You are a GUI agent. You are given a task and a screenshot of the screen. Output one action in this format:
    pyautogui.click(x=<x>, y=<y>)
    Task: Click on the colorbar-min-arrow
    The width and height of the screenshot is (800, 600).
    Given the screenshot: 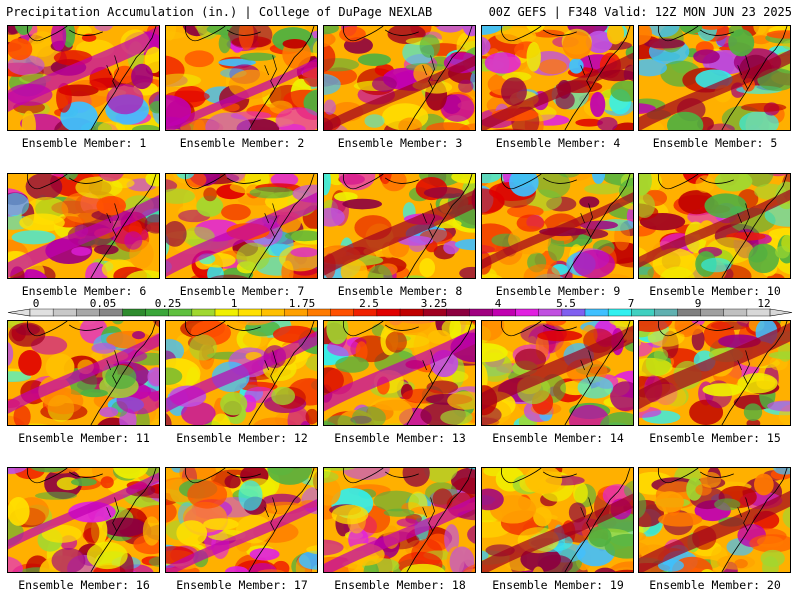 What is the action you would take?
    pyautogui.click(x=19, y=312)
    